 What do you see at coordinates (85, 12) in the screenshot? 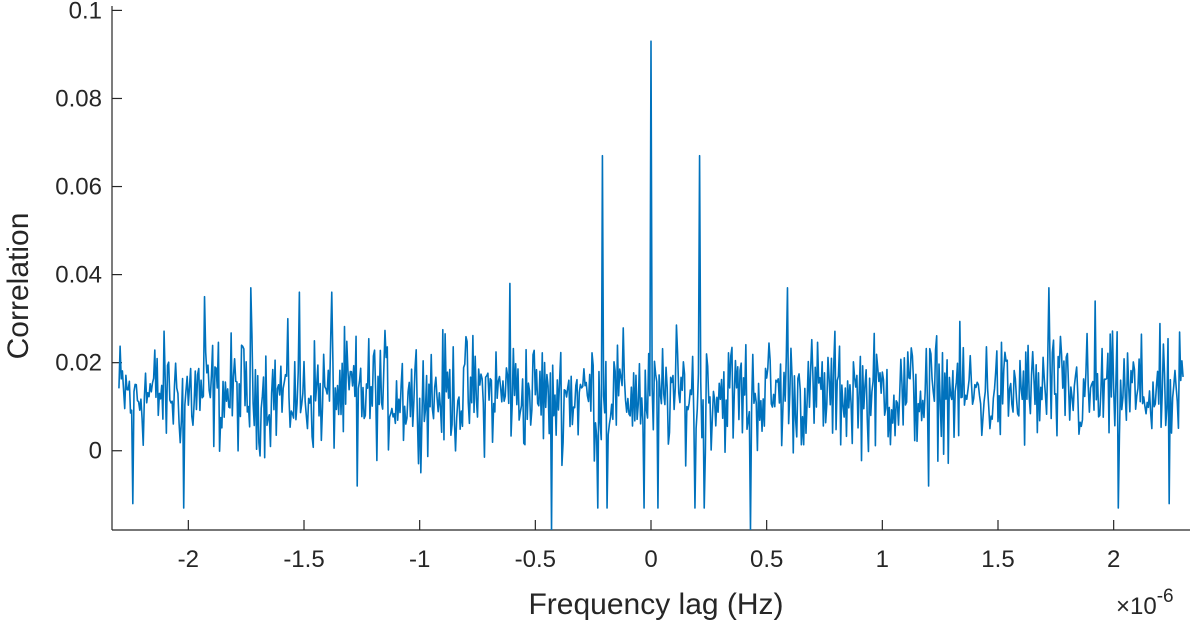
I see `y-tick-label: 0.1` at bounding box center [85, 12].